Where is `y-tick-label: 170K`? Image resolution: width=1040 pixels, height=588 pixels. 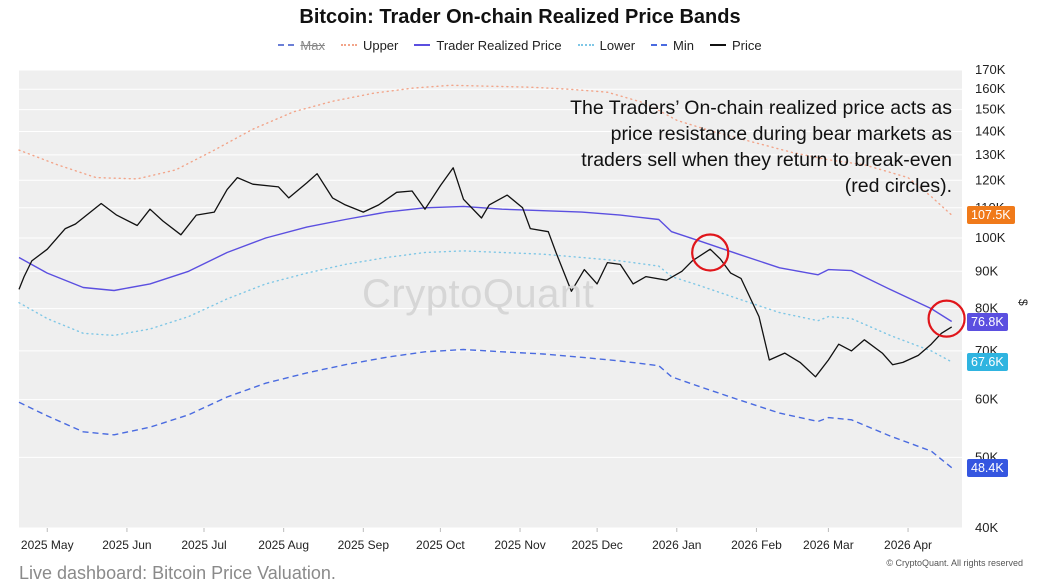
y-tick-label: 170K is located at coordinates (990, 69).